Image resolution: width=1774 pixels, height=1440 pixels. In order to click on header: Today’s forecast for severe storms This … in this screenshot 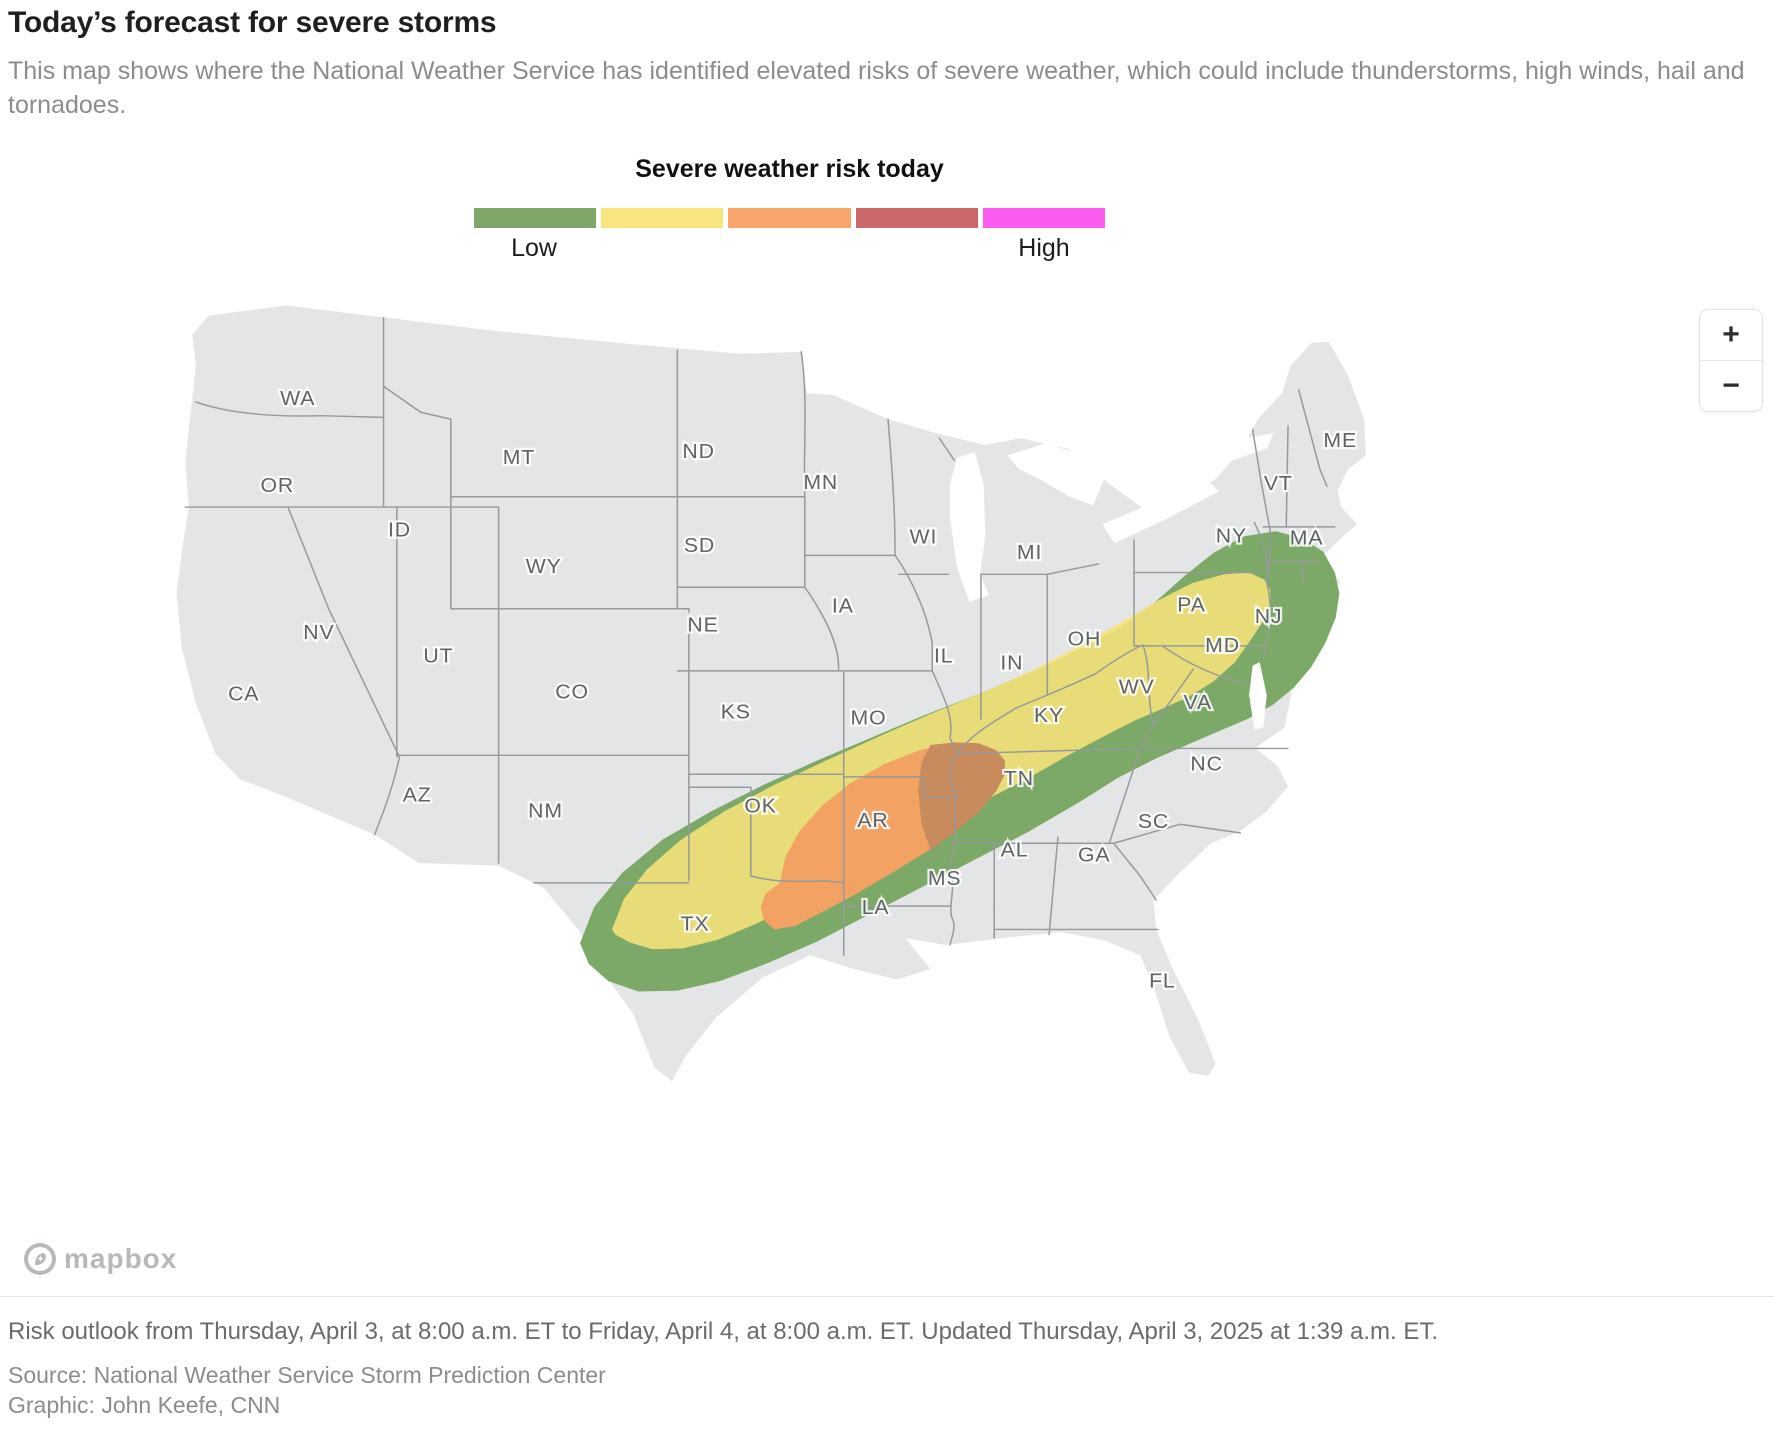, I will do `click(888, 64)`.